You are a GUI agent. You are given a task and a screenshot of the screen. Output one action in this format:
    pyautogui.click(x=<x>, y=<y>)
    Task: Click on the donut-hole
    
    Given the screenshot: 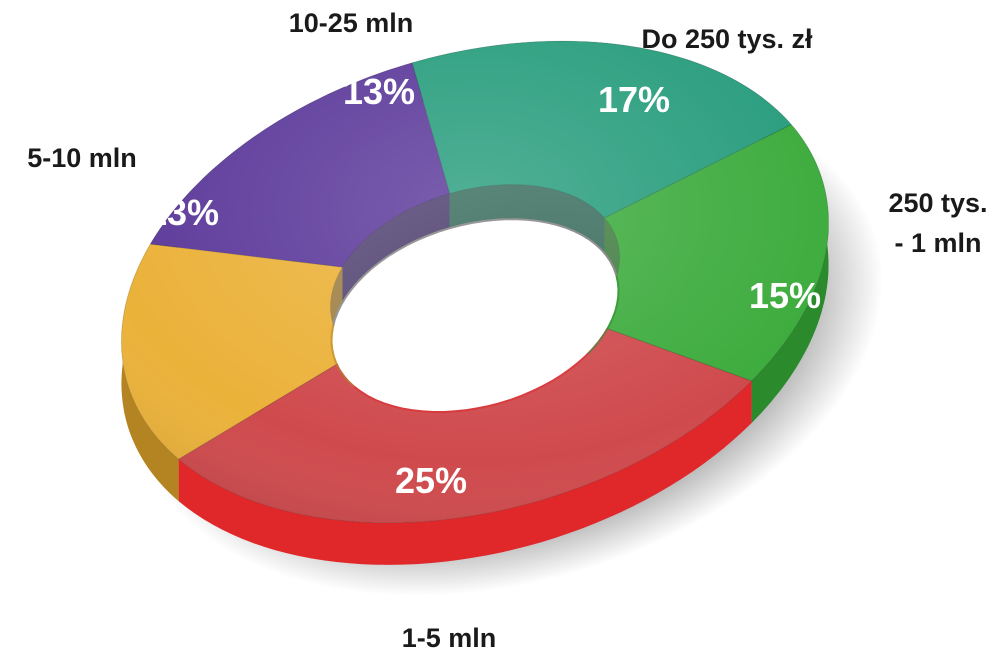 What is the action you would take?
    pyautogui.click(x=475, y=315)
    